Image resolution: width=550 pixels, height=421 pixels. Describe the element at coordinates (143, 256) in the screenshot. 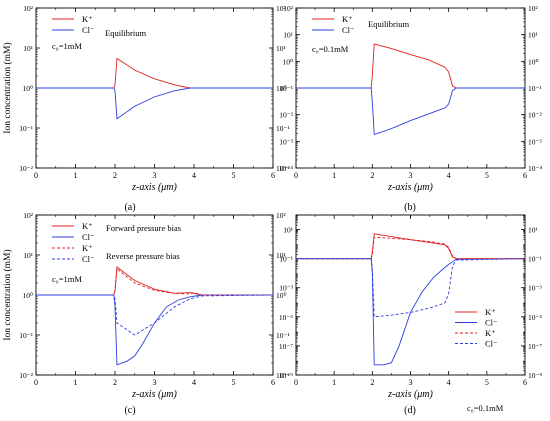

I see `annotation: Reverse pressure bias` at that location.